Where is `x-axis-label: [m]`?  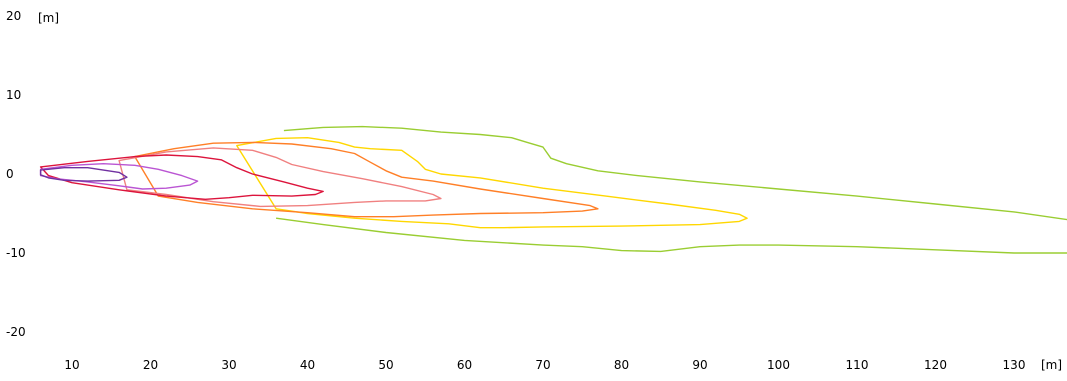
x-axis-label: [m] is located at coordinates (1051, 365).